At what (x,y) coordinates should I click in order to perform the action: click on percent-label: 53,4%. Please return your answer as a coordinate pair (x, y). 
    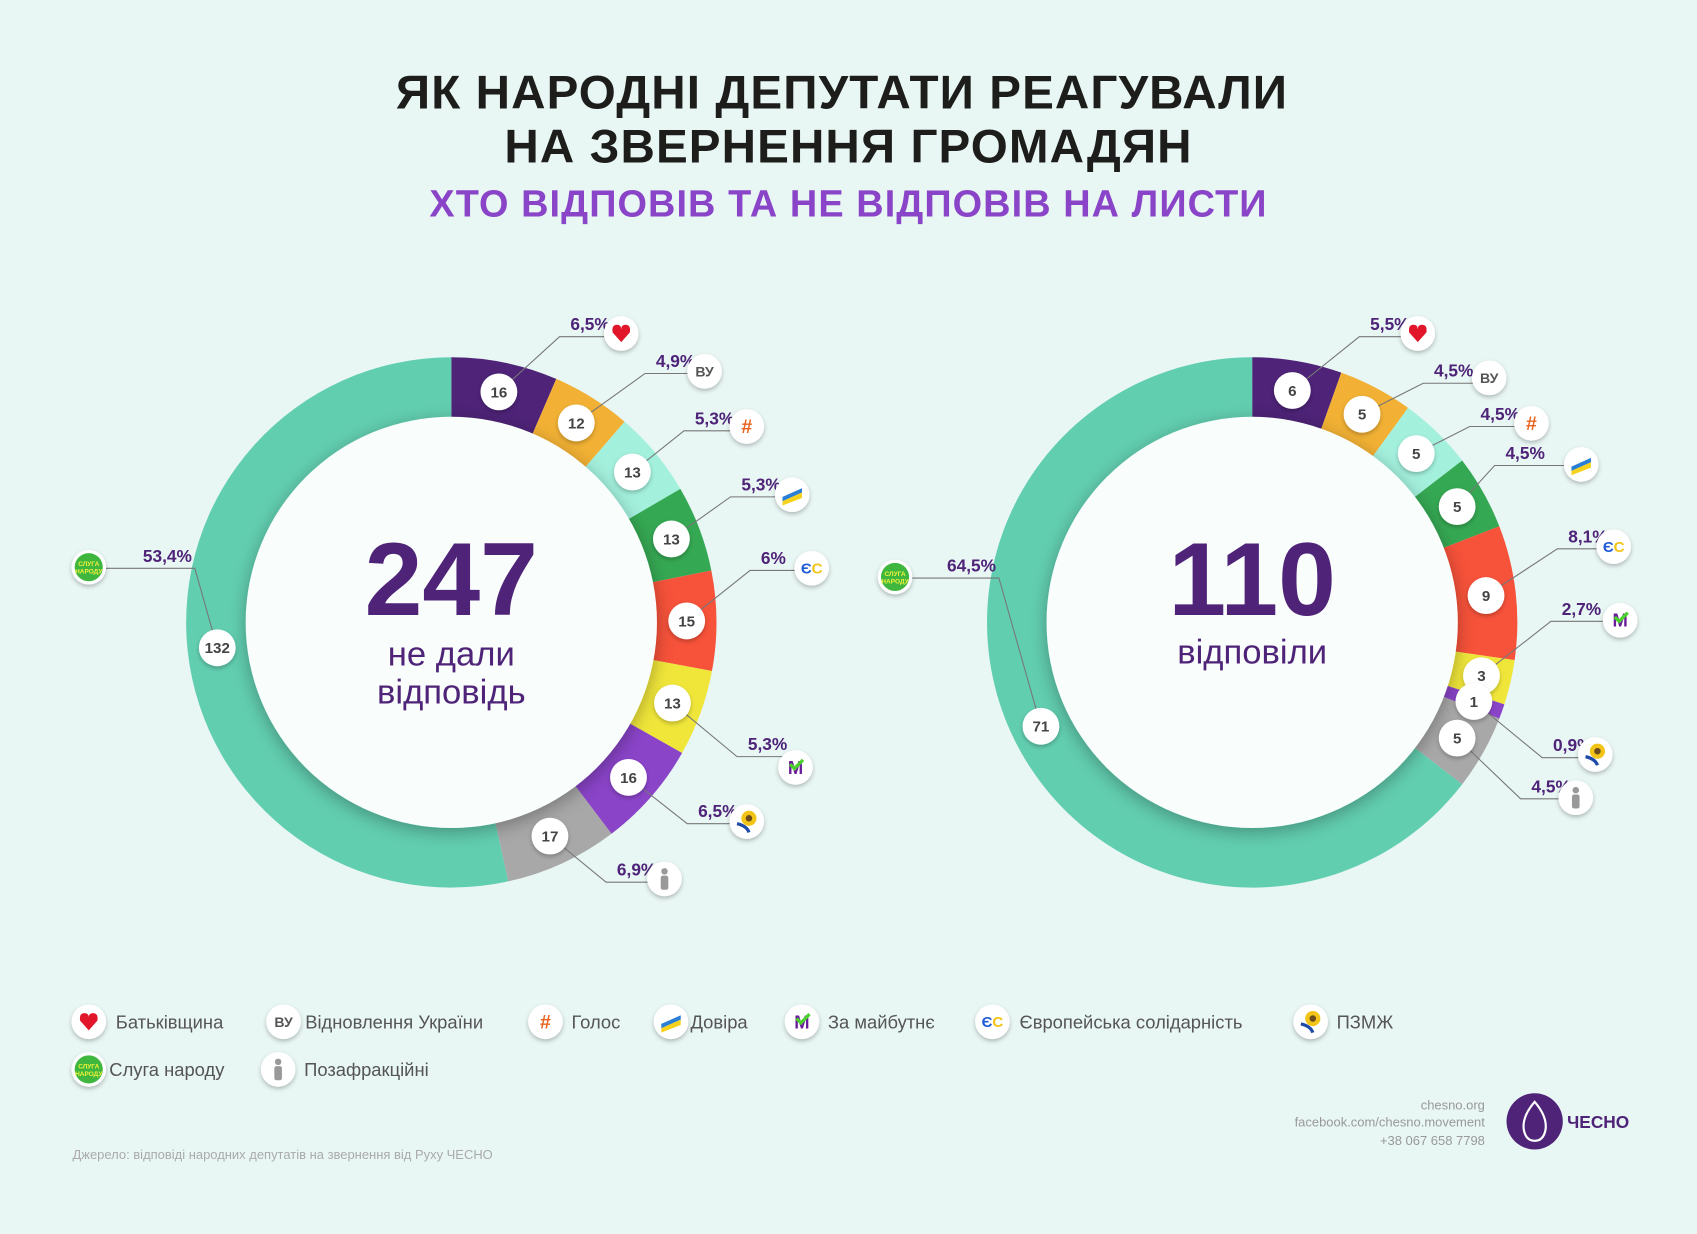
    Looking at the image, I should click on (167, 556).